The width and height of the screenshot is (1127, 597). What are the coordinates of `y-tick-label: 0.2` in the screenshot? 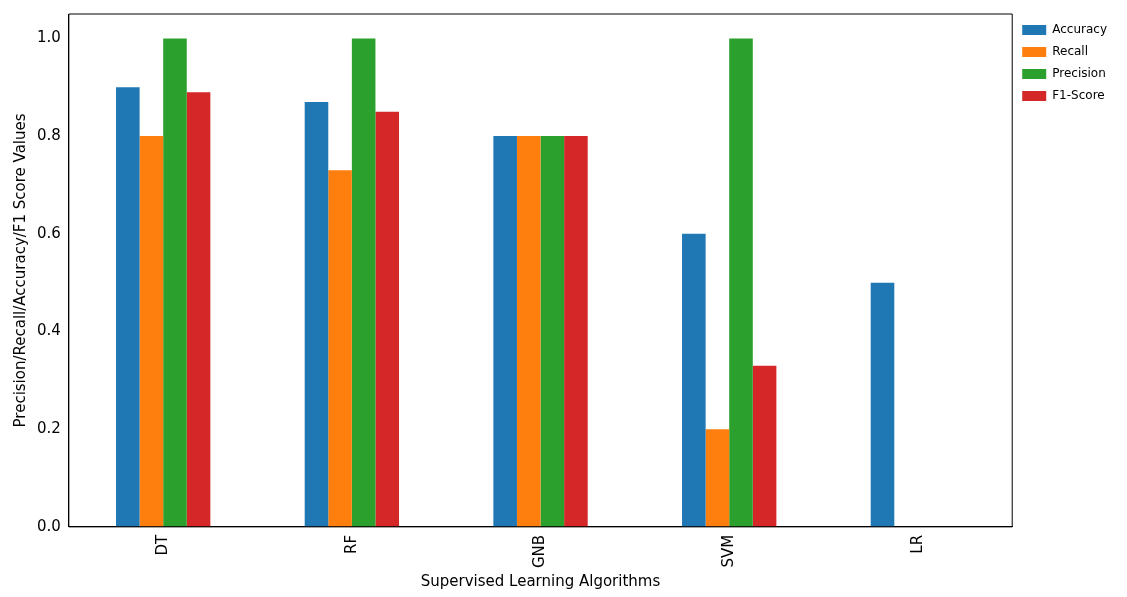 It's located at (49, 428).